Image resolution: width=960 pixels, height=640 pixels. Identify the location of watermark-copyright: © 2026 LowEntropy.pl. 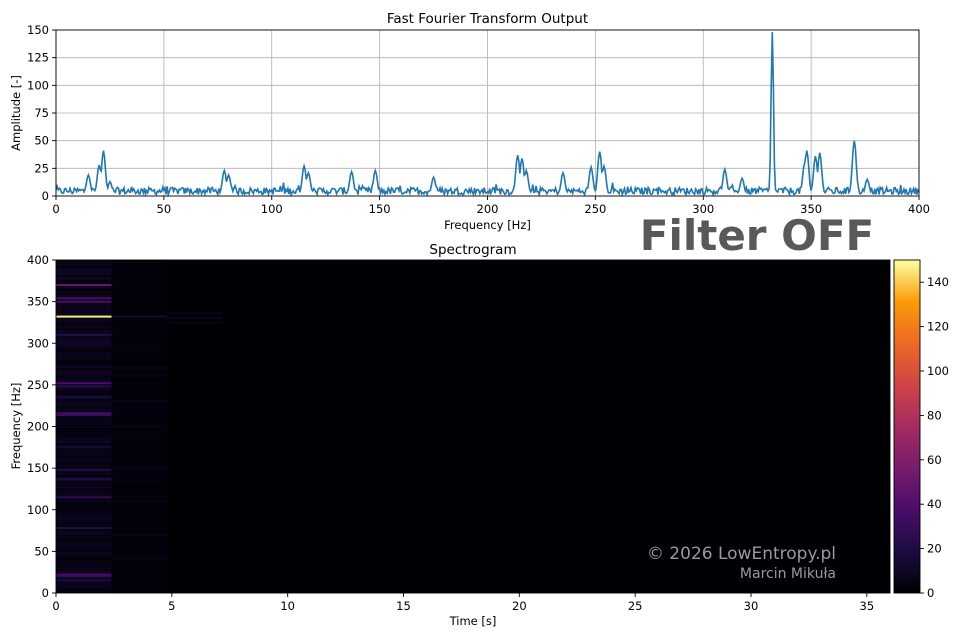
(741, 554).